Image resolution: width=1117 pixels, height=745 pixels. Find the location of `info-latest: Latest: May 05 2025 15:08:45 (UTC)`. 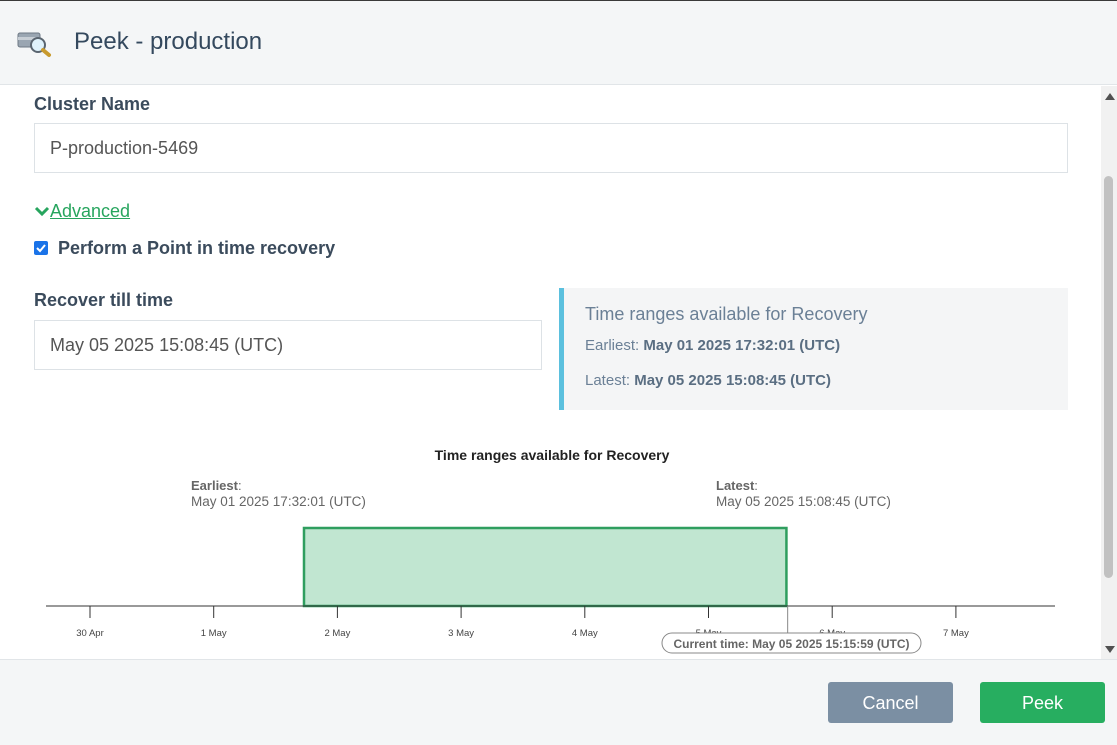

info-latest: Latest: May 05 2025 15:08:45 (UTC) is located at coordinates (708, 380).